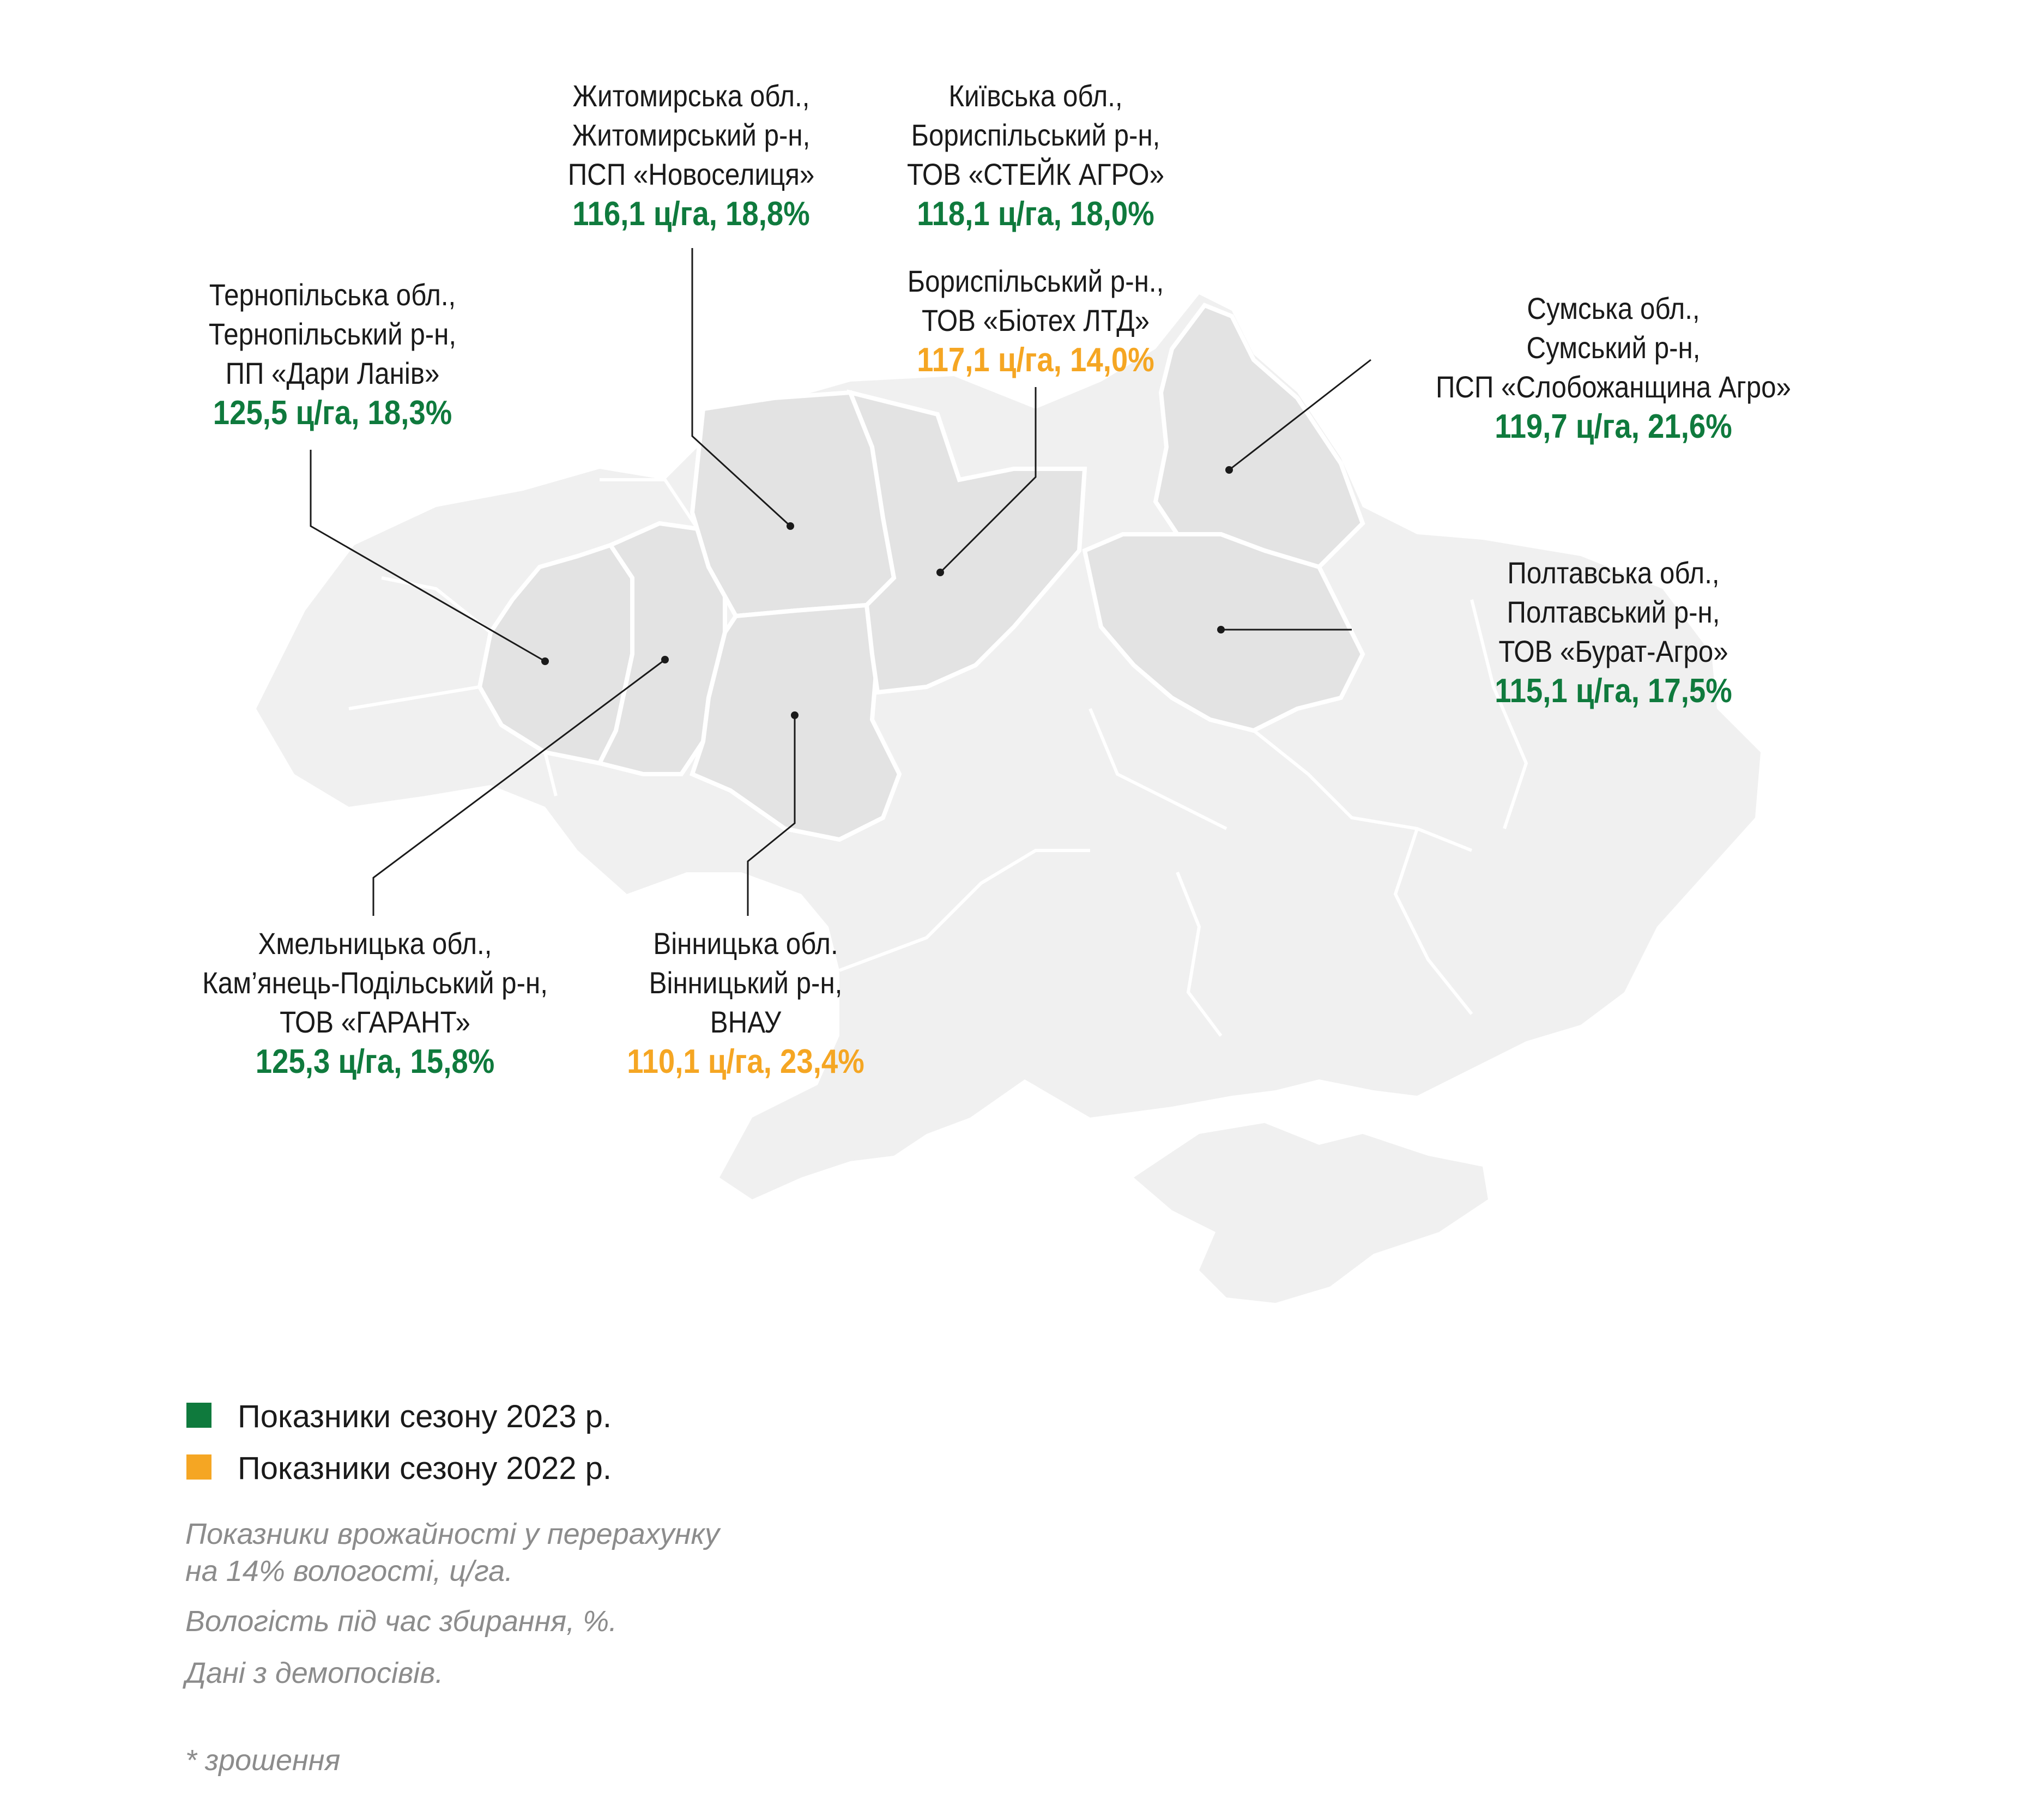 The image size is (2044, 1817). Describe the element at coordinates (1613, 426) in the screenshot. I see `callout-value: 119,7 ц/га, 21,6%` at that location.